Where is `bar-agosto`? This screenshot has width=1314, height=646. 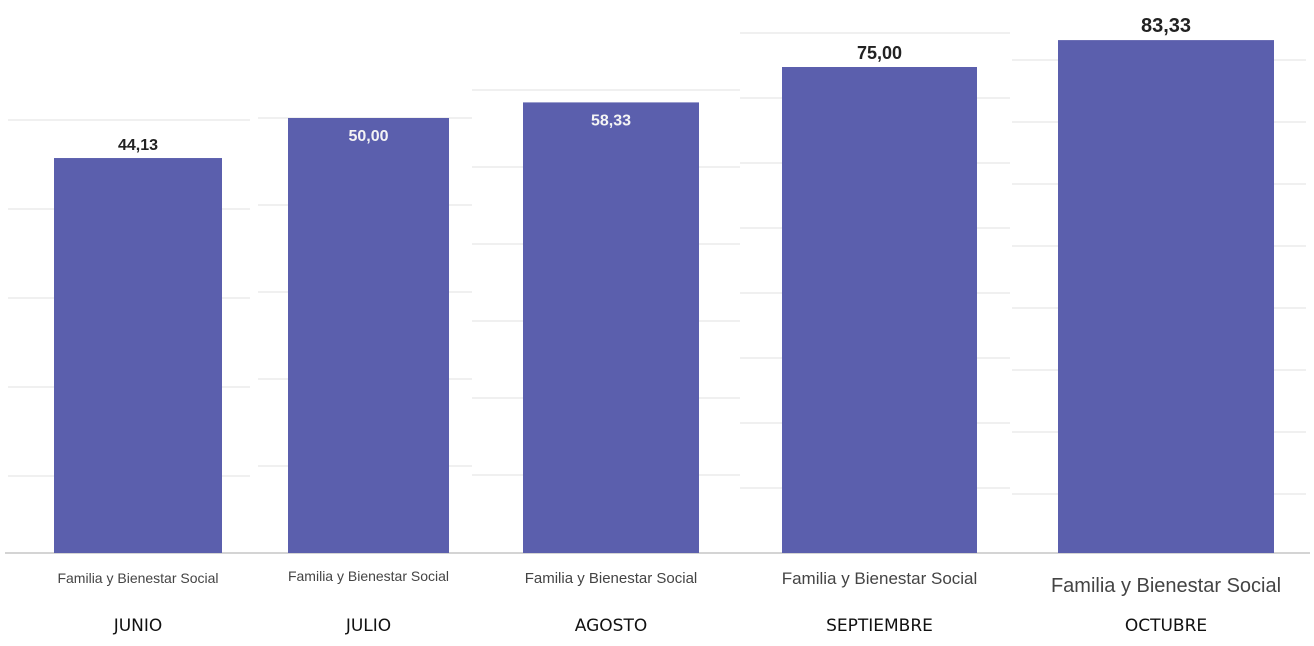
bar-agosto is located at coordinates (611, 327).